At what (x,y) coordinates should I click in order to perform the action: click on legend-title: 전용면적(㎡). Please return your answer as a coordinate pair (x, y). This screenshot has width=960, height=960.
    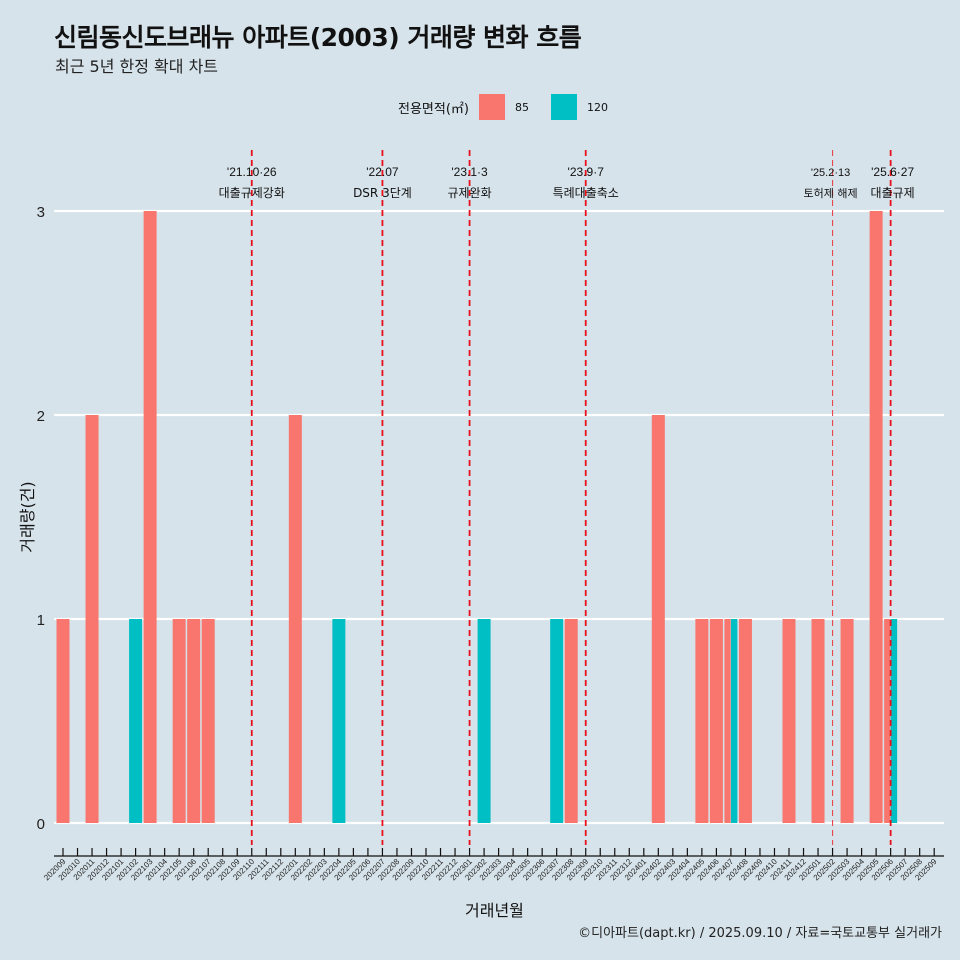
    Looking at the image, I should click on (433, 109).